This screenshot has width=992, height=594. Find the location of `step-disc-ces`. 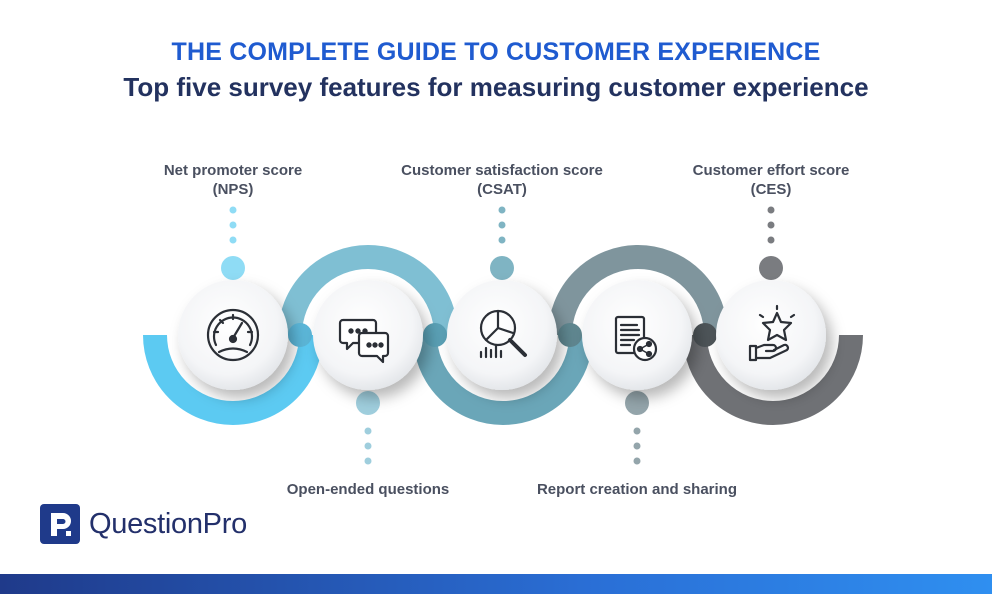

step-disc-ces is located at coordinates (771, 335).